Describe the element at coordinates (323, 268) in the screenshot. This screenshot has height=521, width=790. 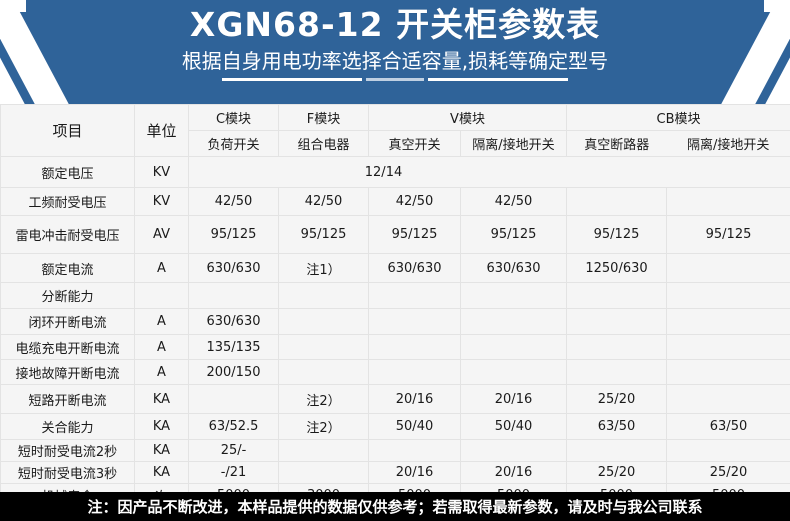
I see `row-value: 注1）` at that location.